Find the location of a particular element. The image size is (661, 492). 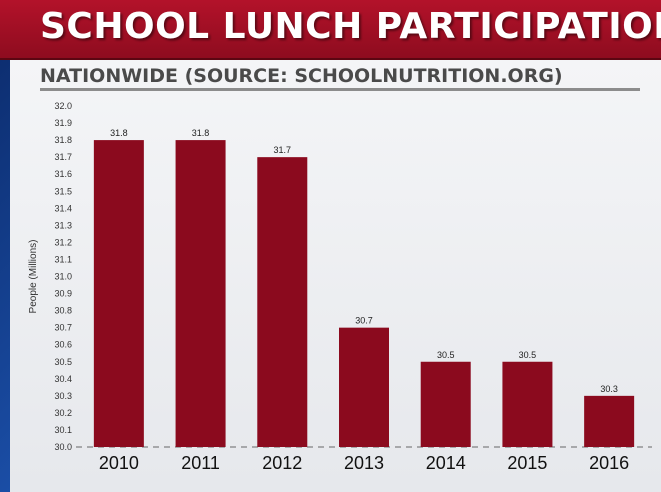

y-tick-label: 30.6 is located at coordinates (63, 345).